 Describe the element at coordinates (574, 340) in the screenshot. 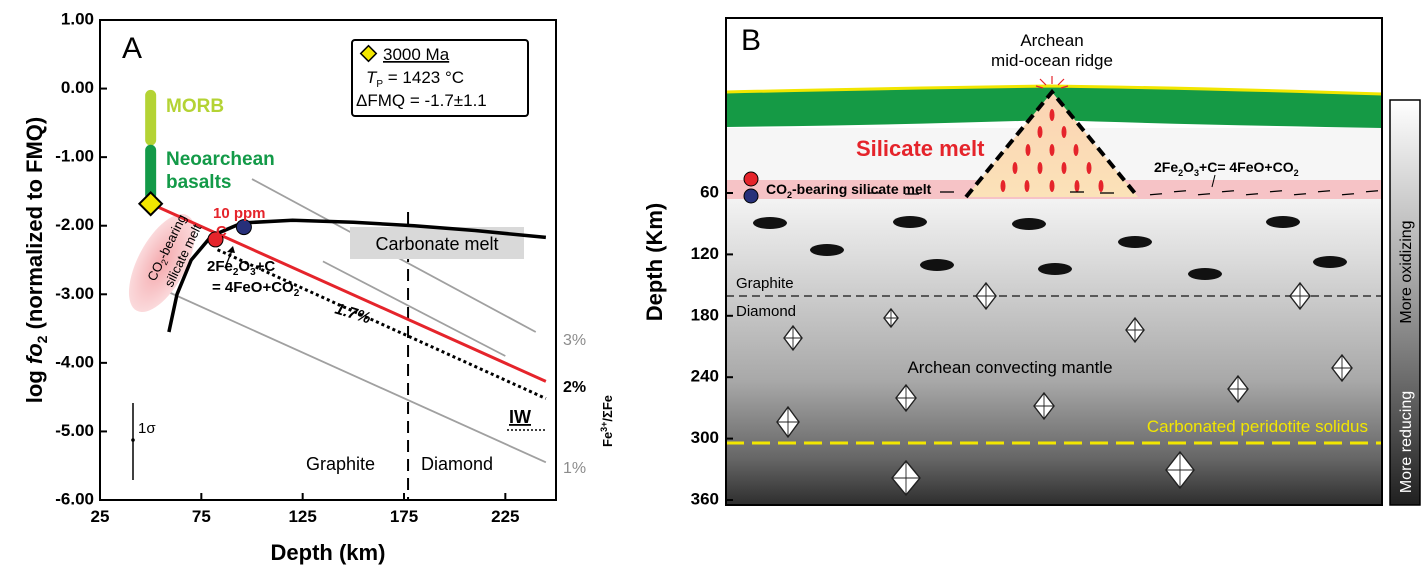

I see `fe3-3pct-label: 3%` at that location.